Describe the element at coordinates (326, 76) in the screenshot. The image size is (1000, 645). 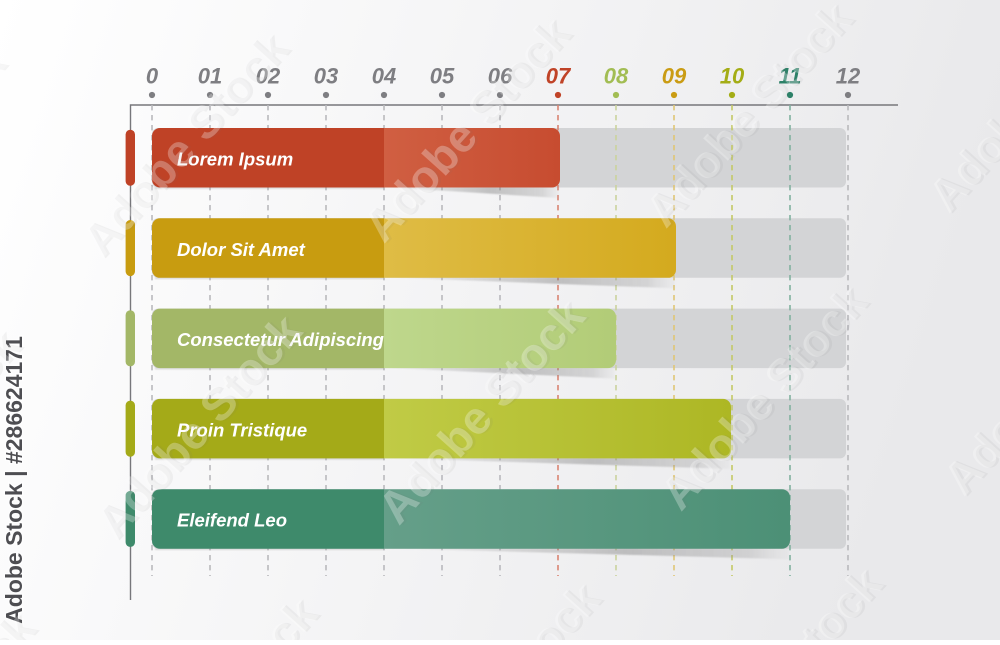
I see `svg-text: 03` at that location.